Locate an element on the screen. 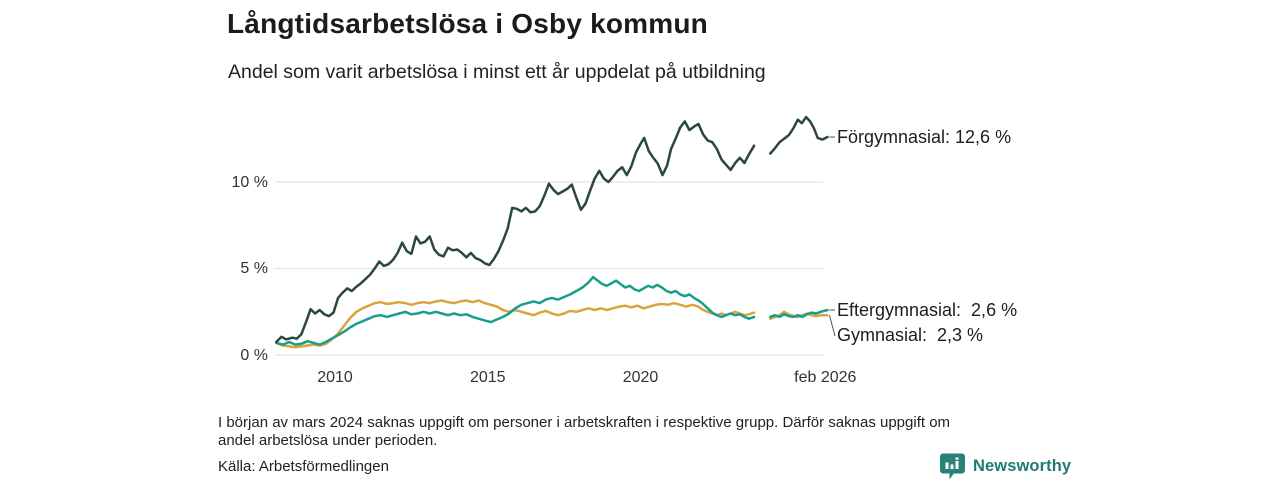 This screenshot has width=1280, height=480. source-note: Källa: Arbetsförmedlingen is located at coordinates (303, 466).